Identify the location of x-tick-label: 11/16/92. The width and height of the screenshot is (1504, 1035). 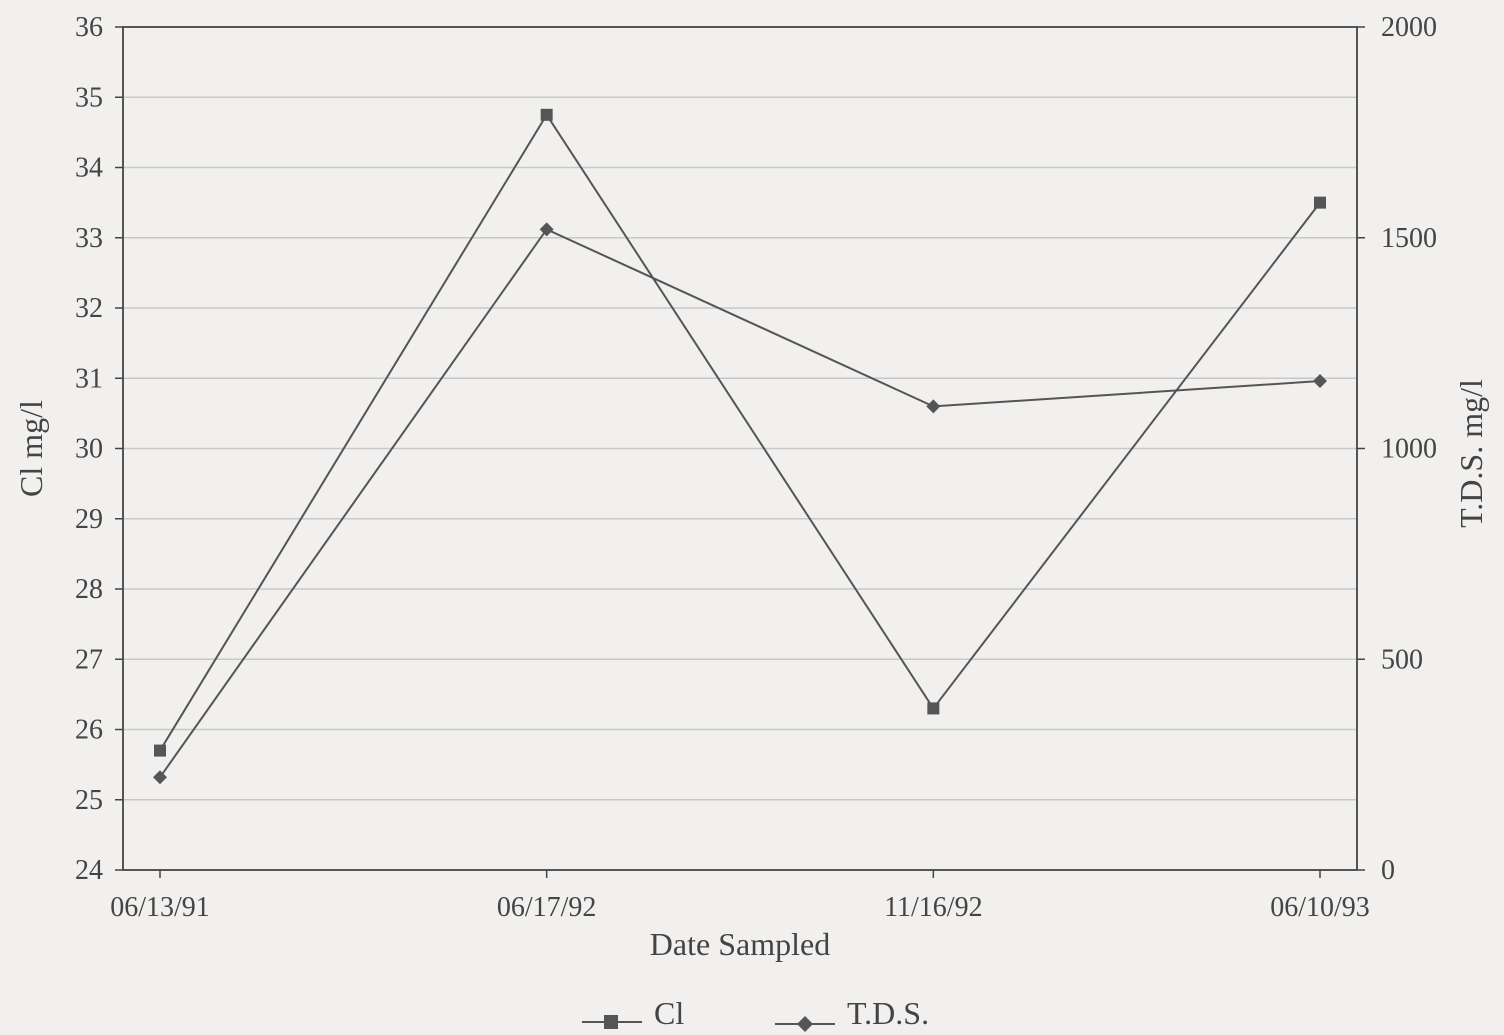
(933, 907).